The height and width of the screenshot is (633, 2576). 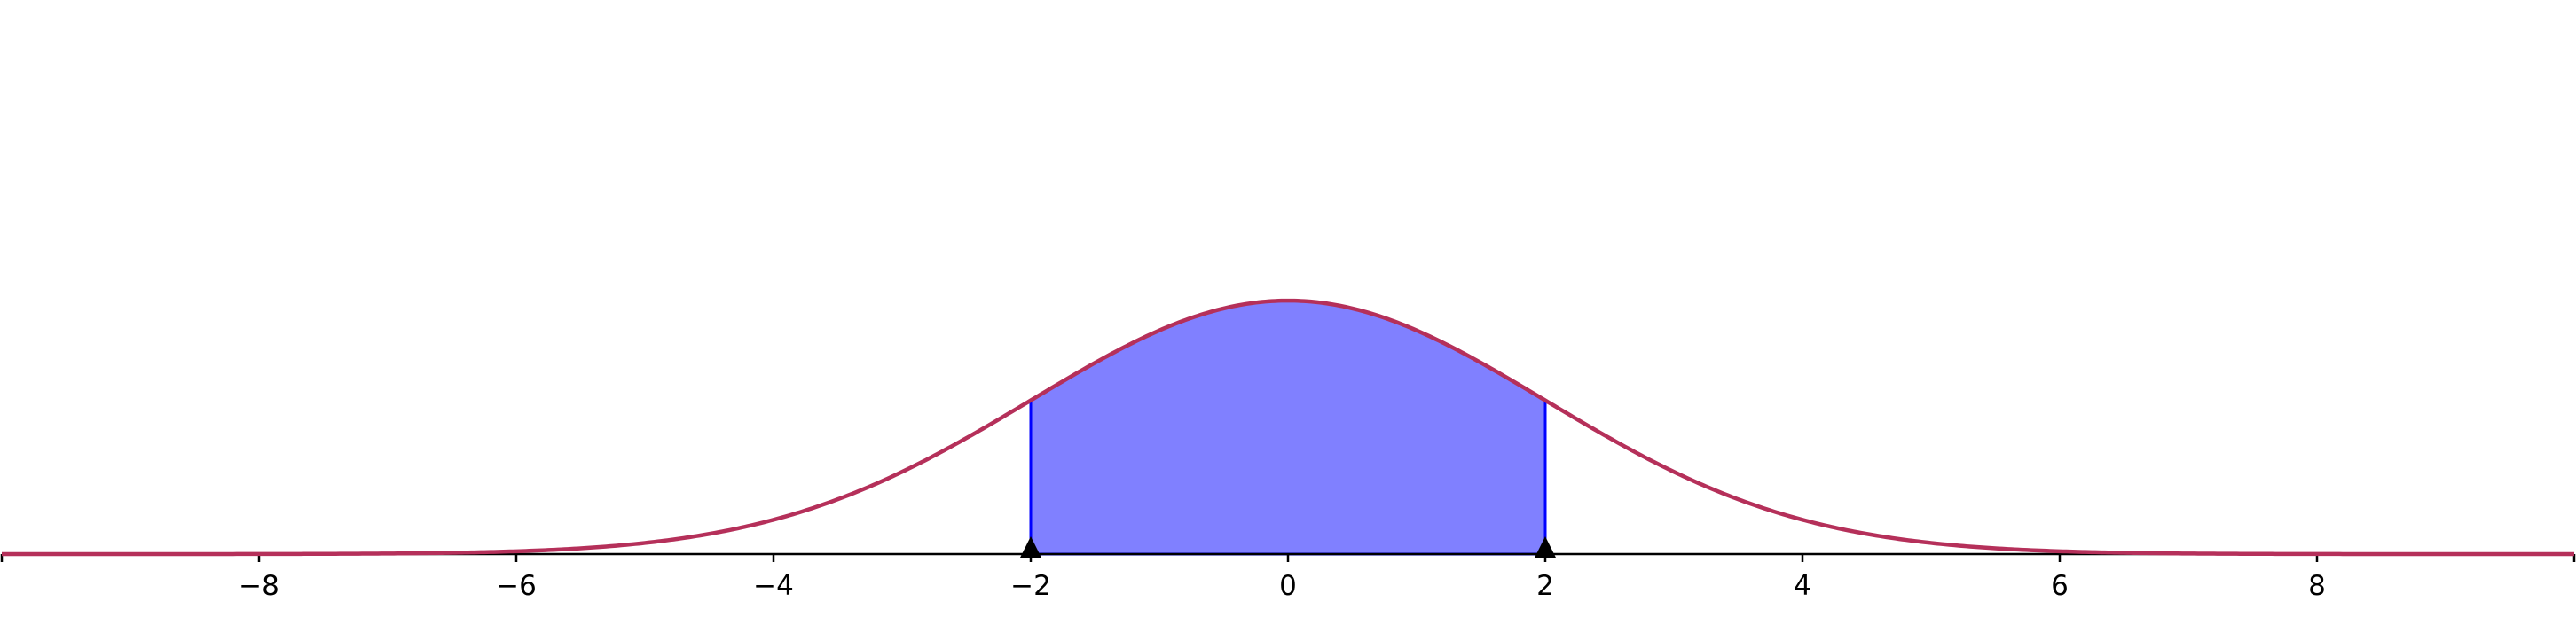 I want to click on x-tick-label: 8, so click(x=2317, y=586).